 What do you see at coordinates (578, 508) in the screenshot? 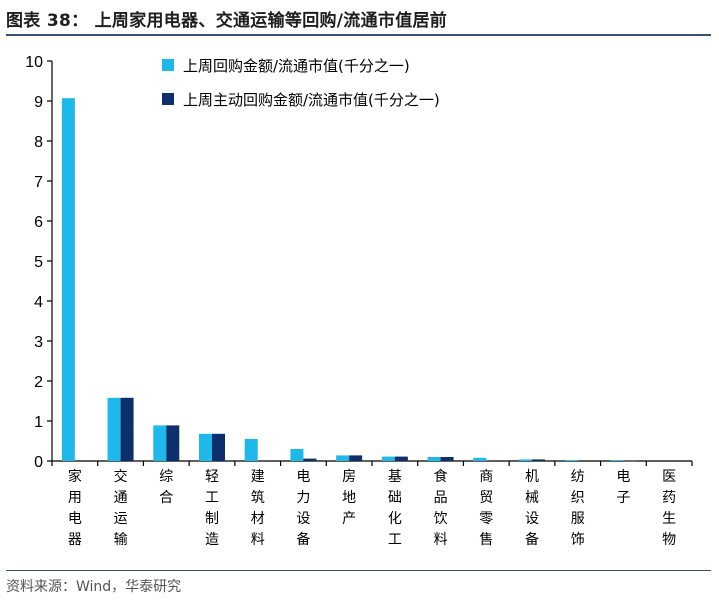
I see `x-tick-label: 纺织服饰` at bounding box center [578, 508].